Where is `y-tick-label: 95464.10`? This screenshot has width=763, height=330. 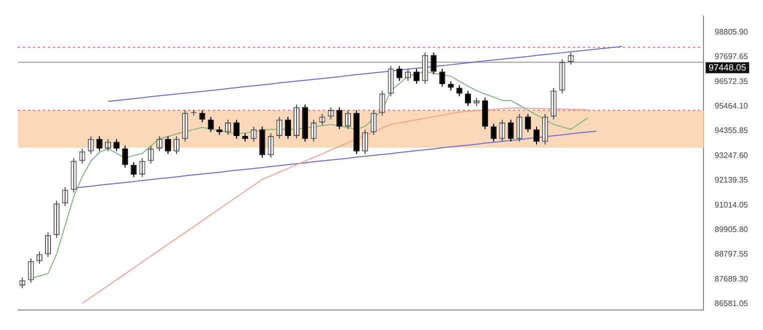 y-tick-label: 95464.10 is located at coordinates (731, 106).